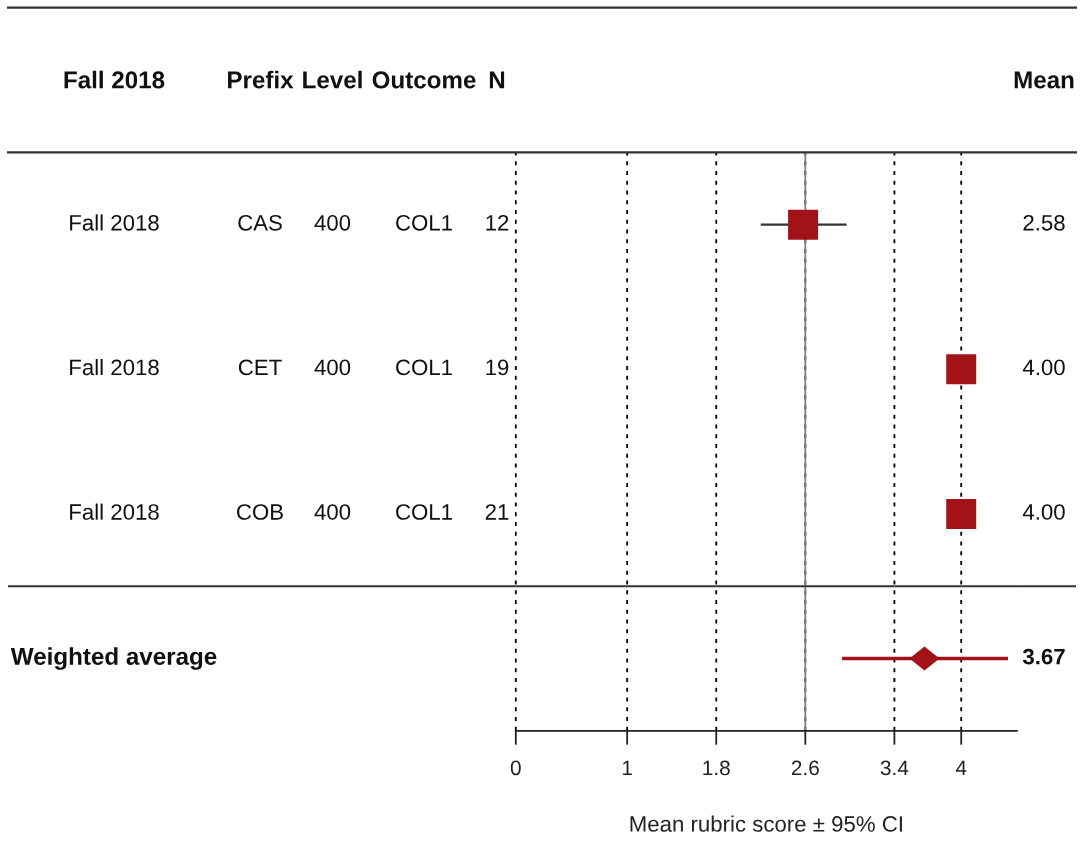 The height and width of the screenshot is (846, 1083). What do you see at coordinates (260, 512) in the screenshot?
I see `text: COB` at bounding box center [260, 512].